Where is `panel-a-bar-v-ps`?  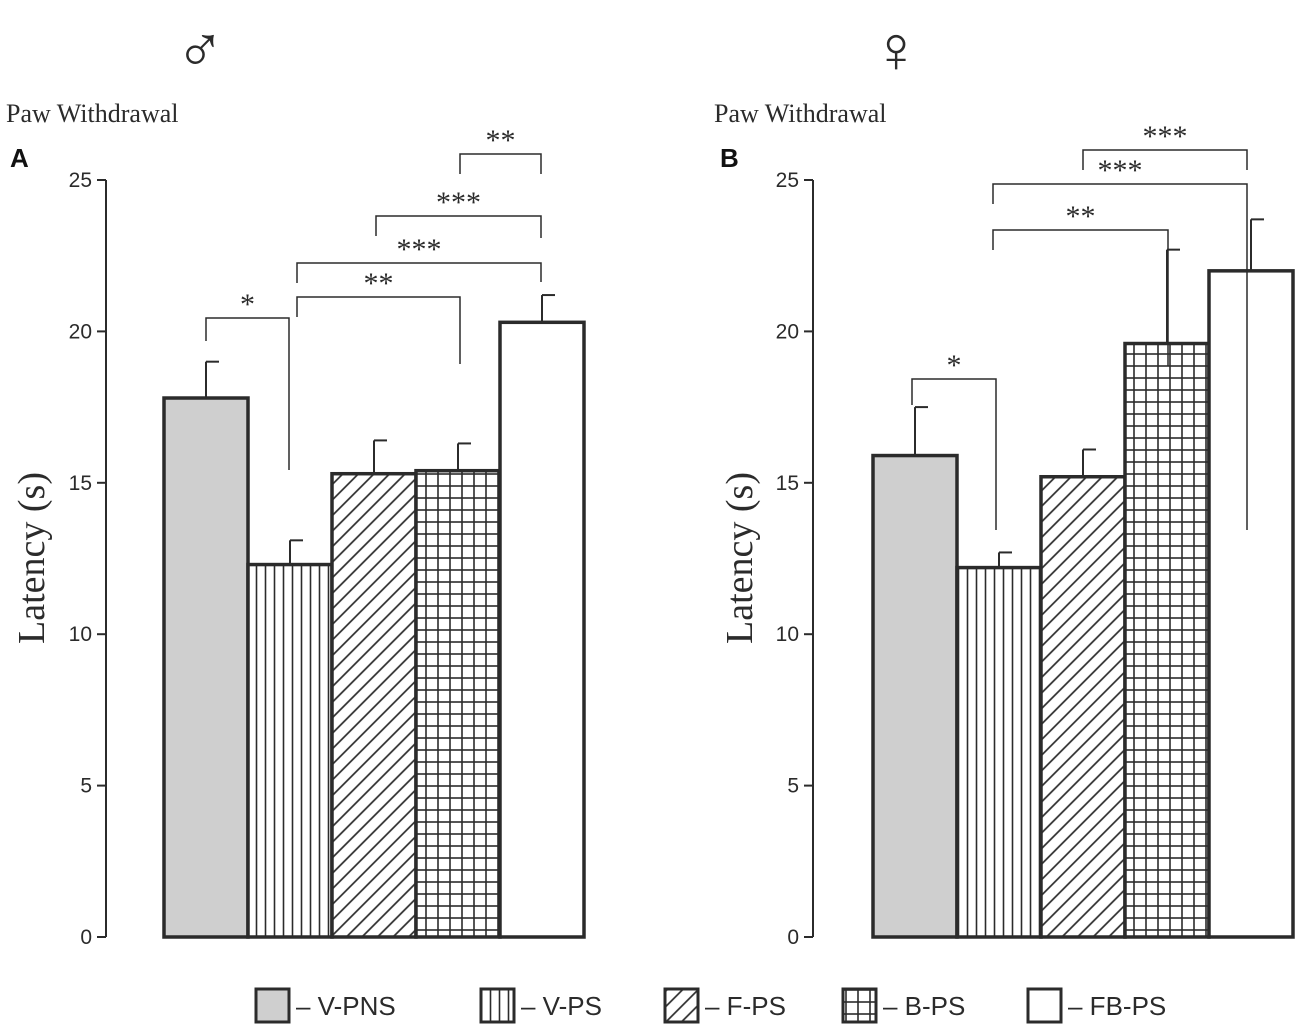 panel-a-bar-v-ps is located at coordinates (290, 750).